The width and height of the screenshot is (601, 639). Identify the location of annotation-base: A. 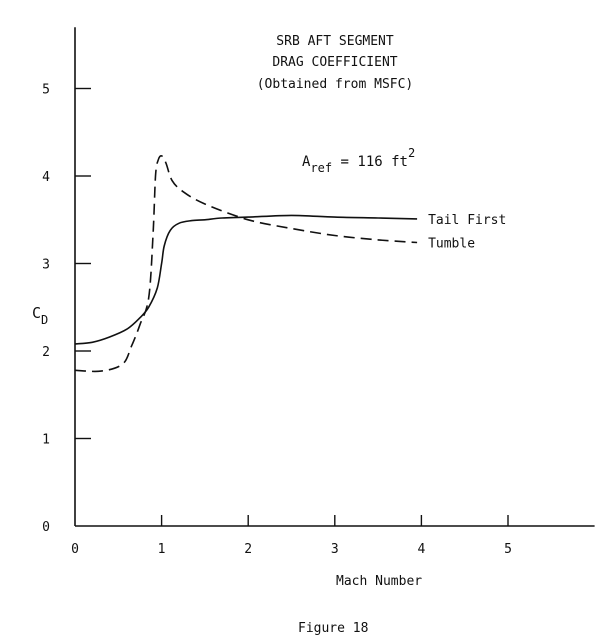
(306, 162).